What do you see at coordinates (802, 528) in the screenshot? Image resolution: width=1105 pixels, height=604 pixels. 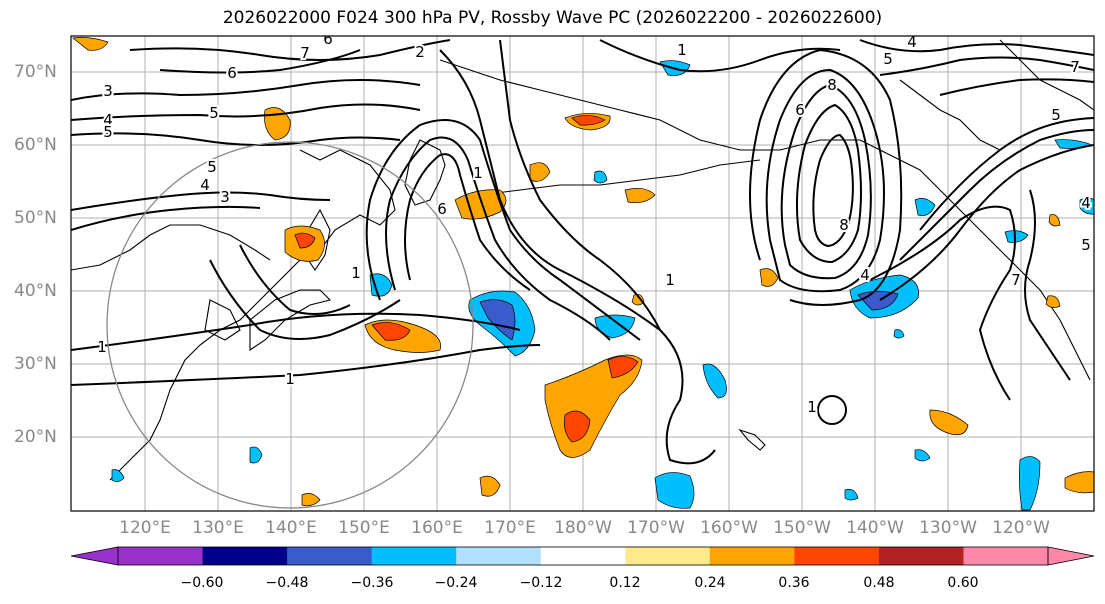 I see `lon-label-150w: 150°W` at bounding box center [802, 528].